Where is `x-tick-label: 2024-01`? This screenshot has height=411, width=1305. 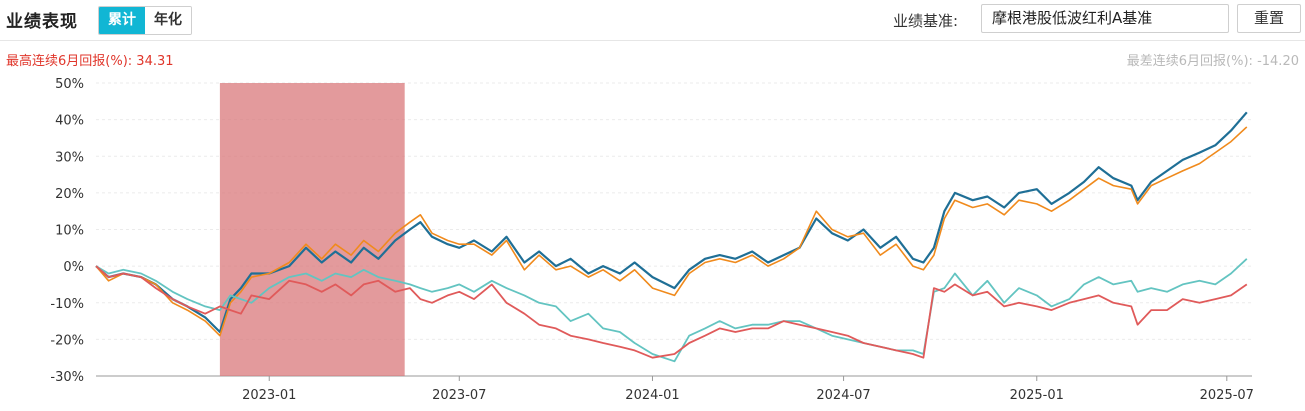
x-tick-label: 2024-01 is located at coordinates (652, 395).